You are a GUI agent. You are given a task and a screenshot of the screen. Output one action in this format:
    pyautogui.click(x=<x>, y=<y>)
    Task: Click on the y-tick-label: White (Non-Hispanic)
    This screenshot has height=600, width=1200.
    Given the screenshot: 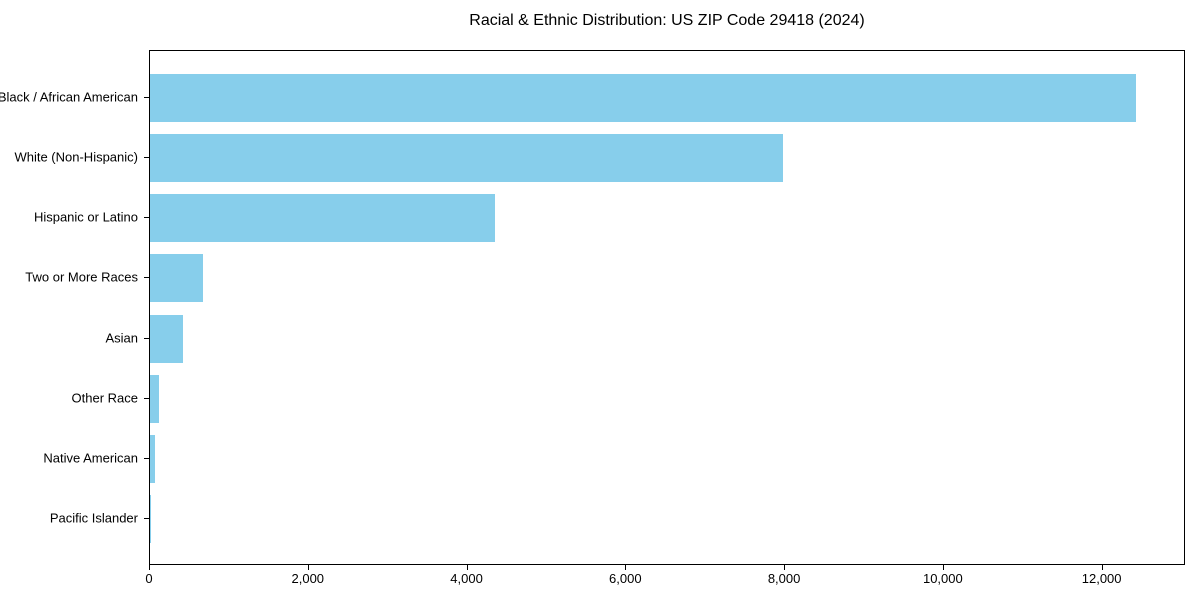 What is the action you would take?
    pyautogui.click(x=76, y=157)
    